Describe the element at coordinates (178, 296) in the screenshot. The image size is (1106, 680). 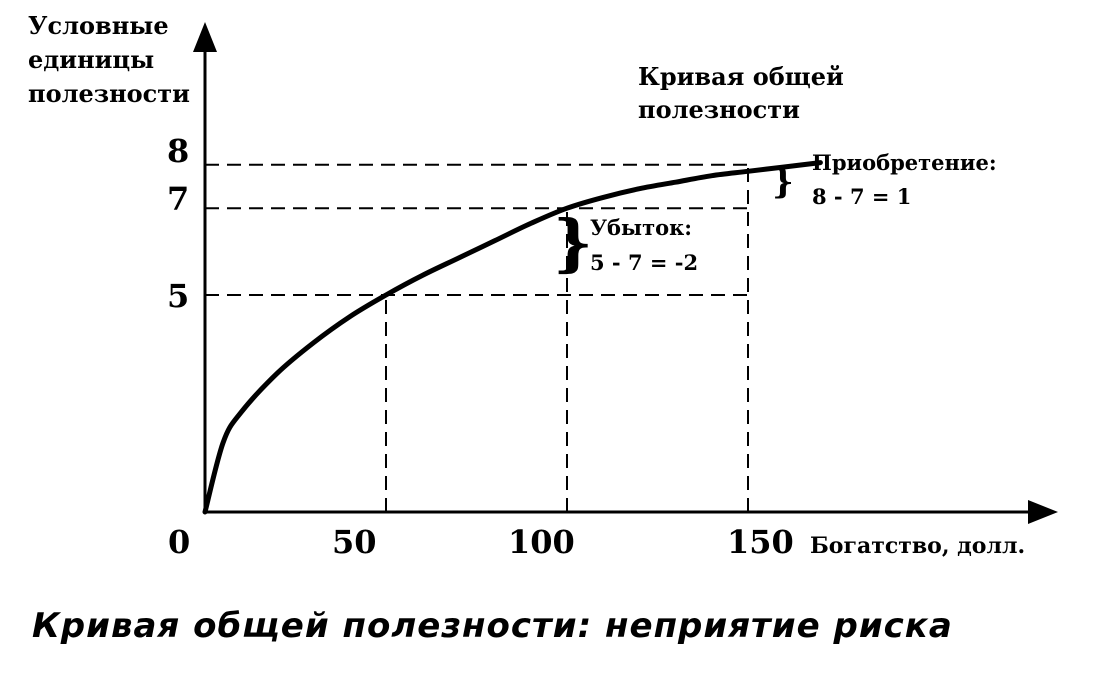
I see `y-tick-label: 5` at that location.